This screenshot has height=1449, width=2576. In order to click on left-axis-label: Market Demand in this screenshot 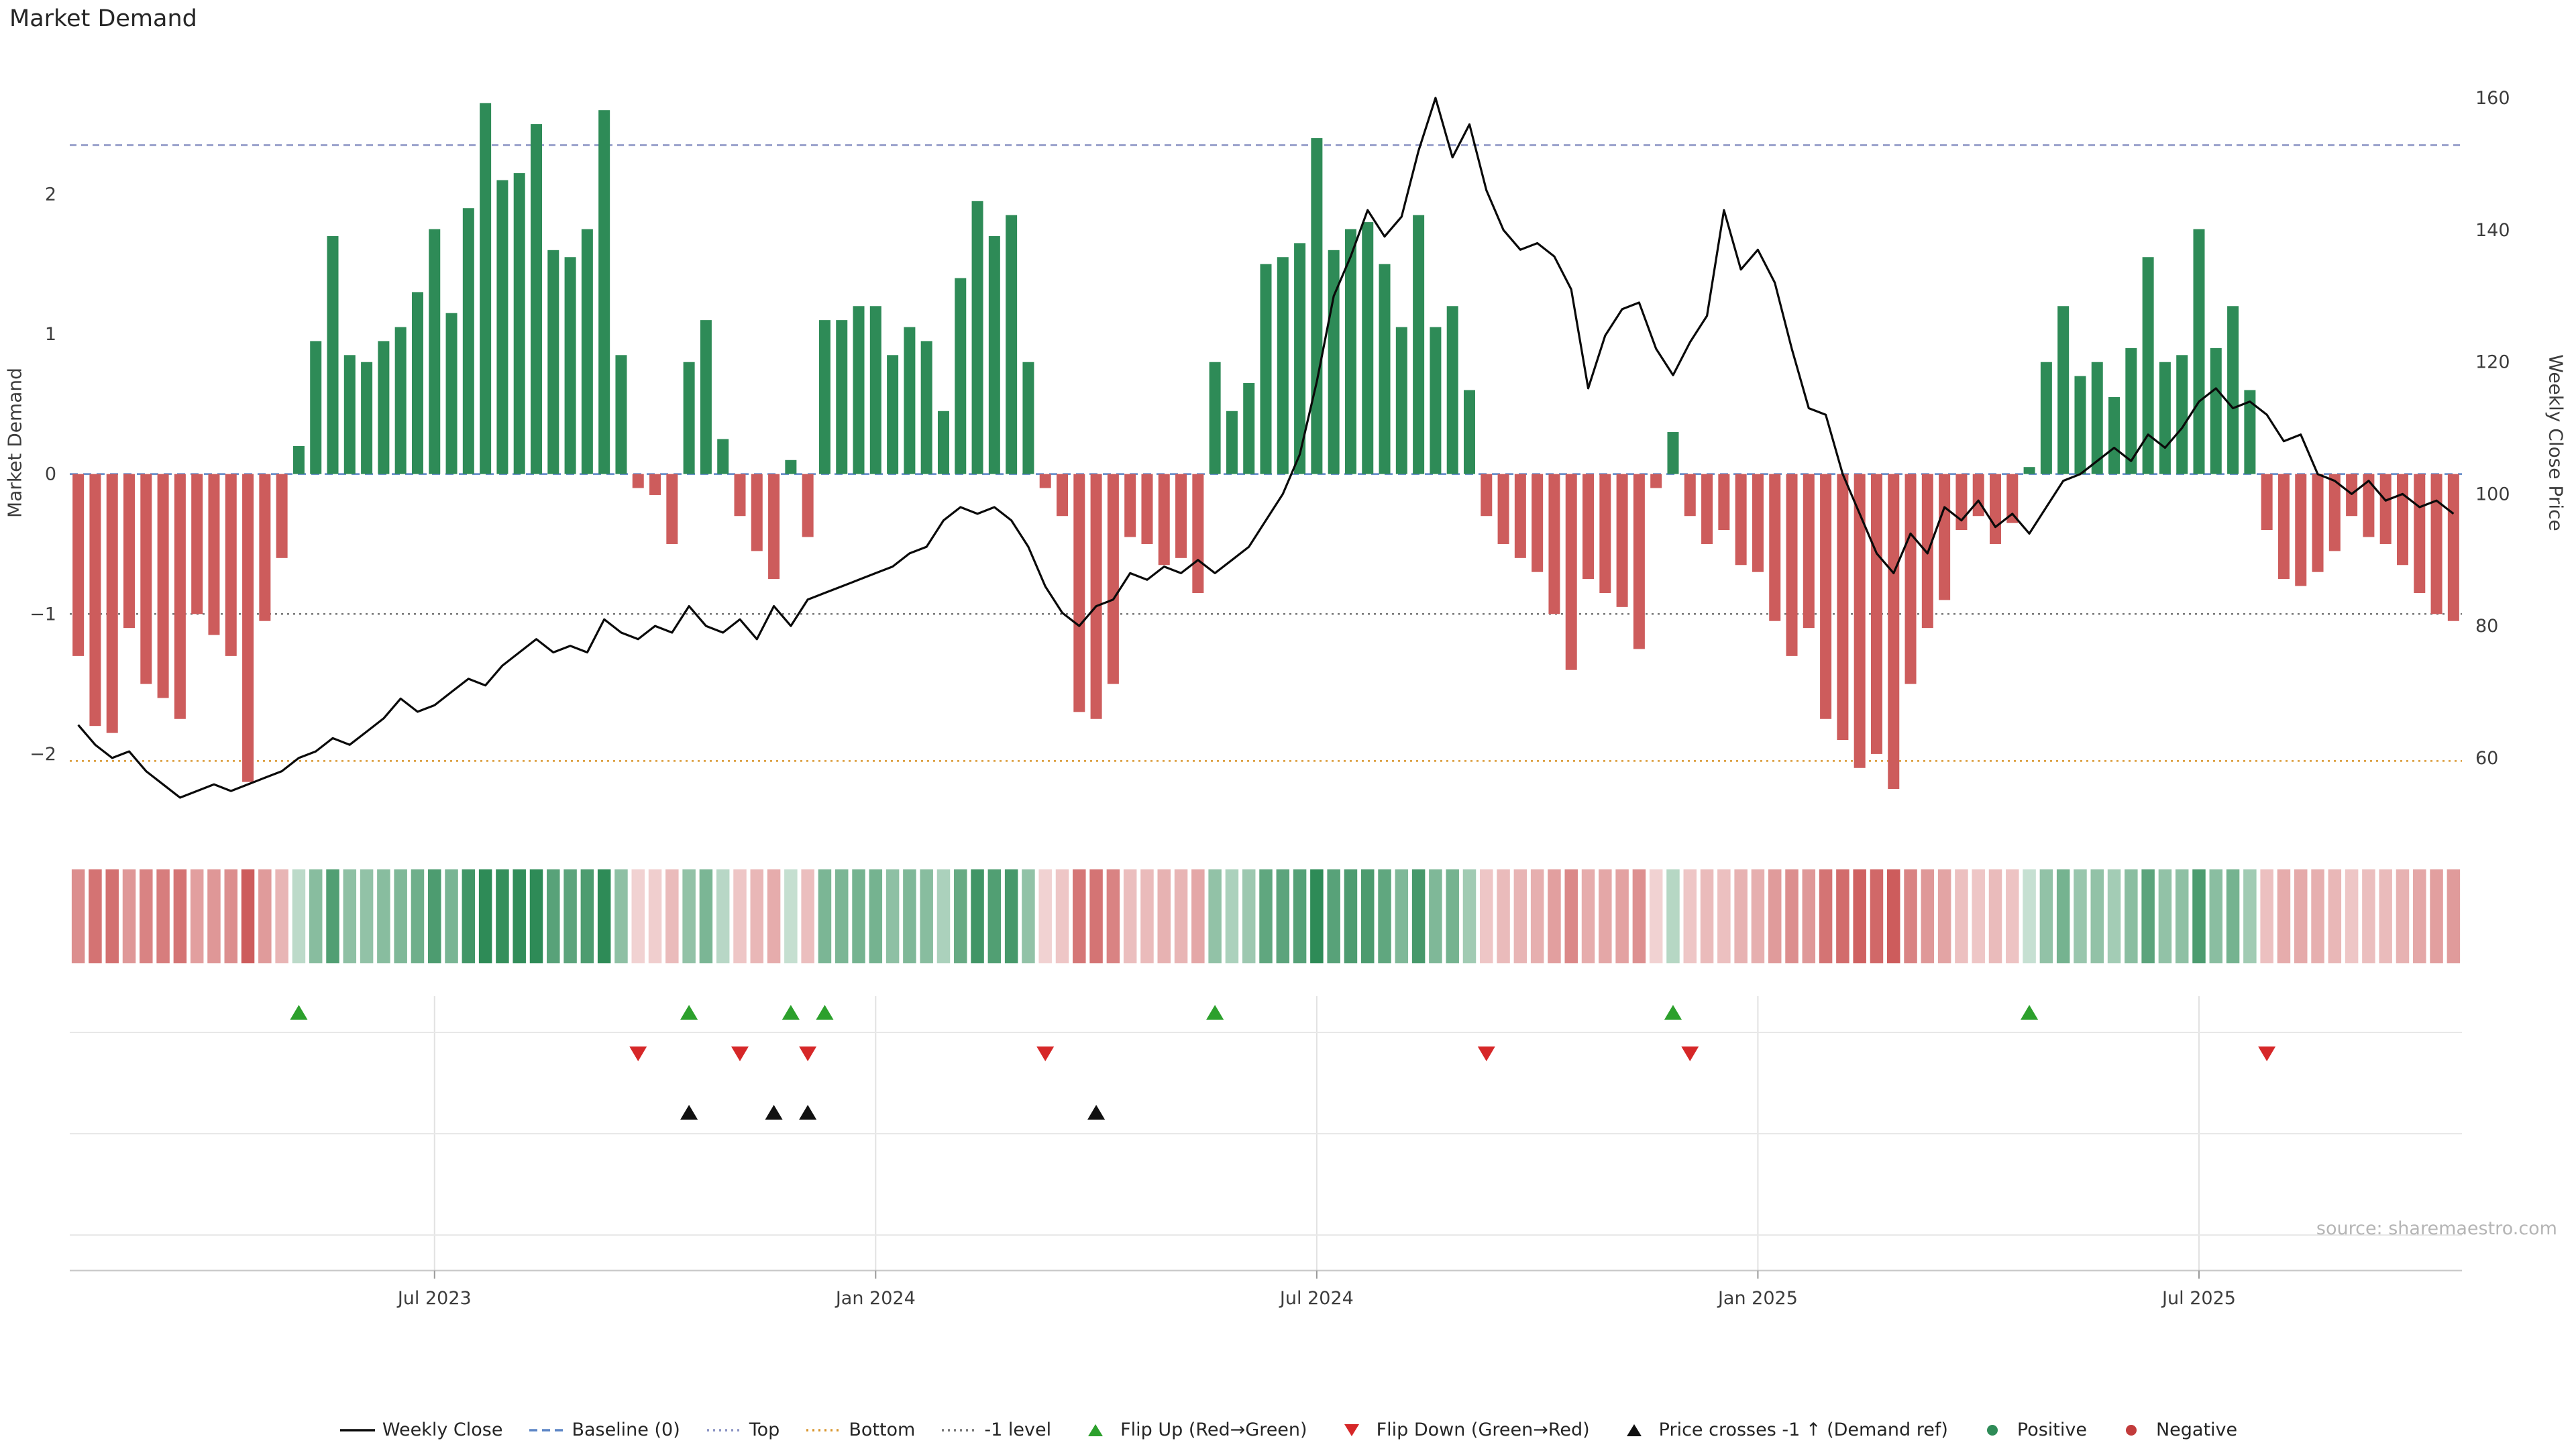, I will do `click(14, 443)`.